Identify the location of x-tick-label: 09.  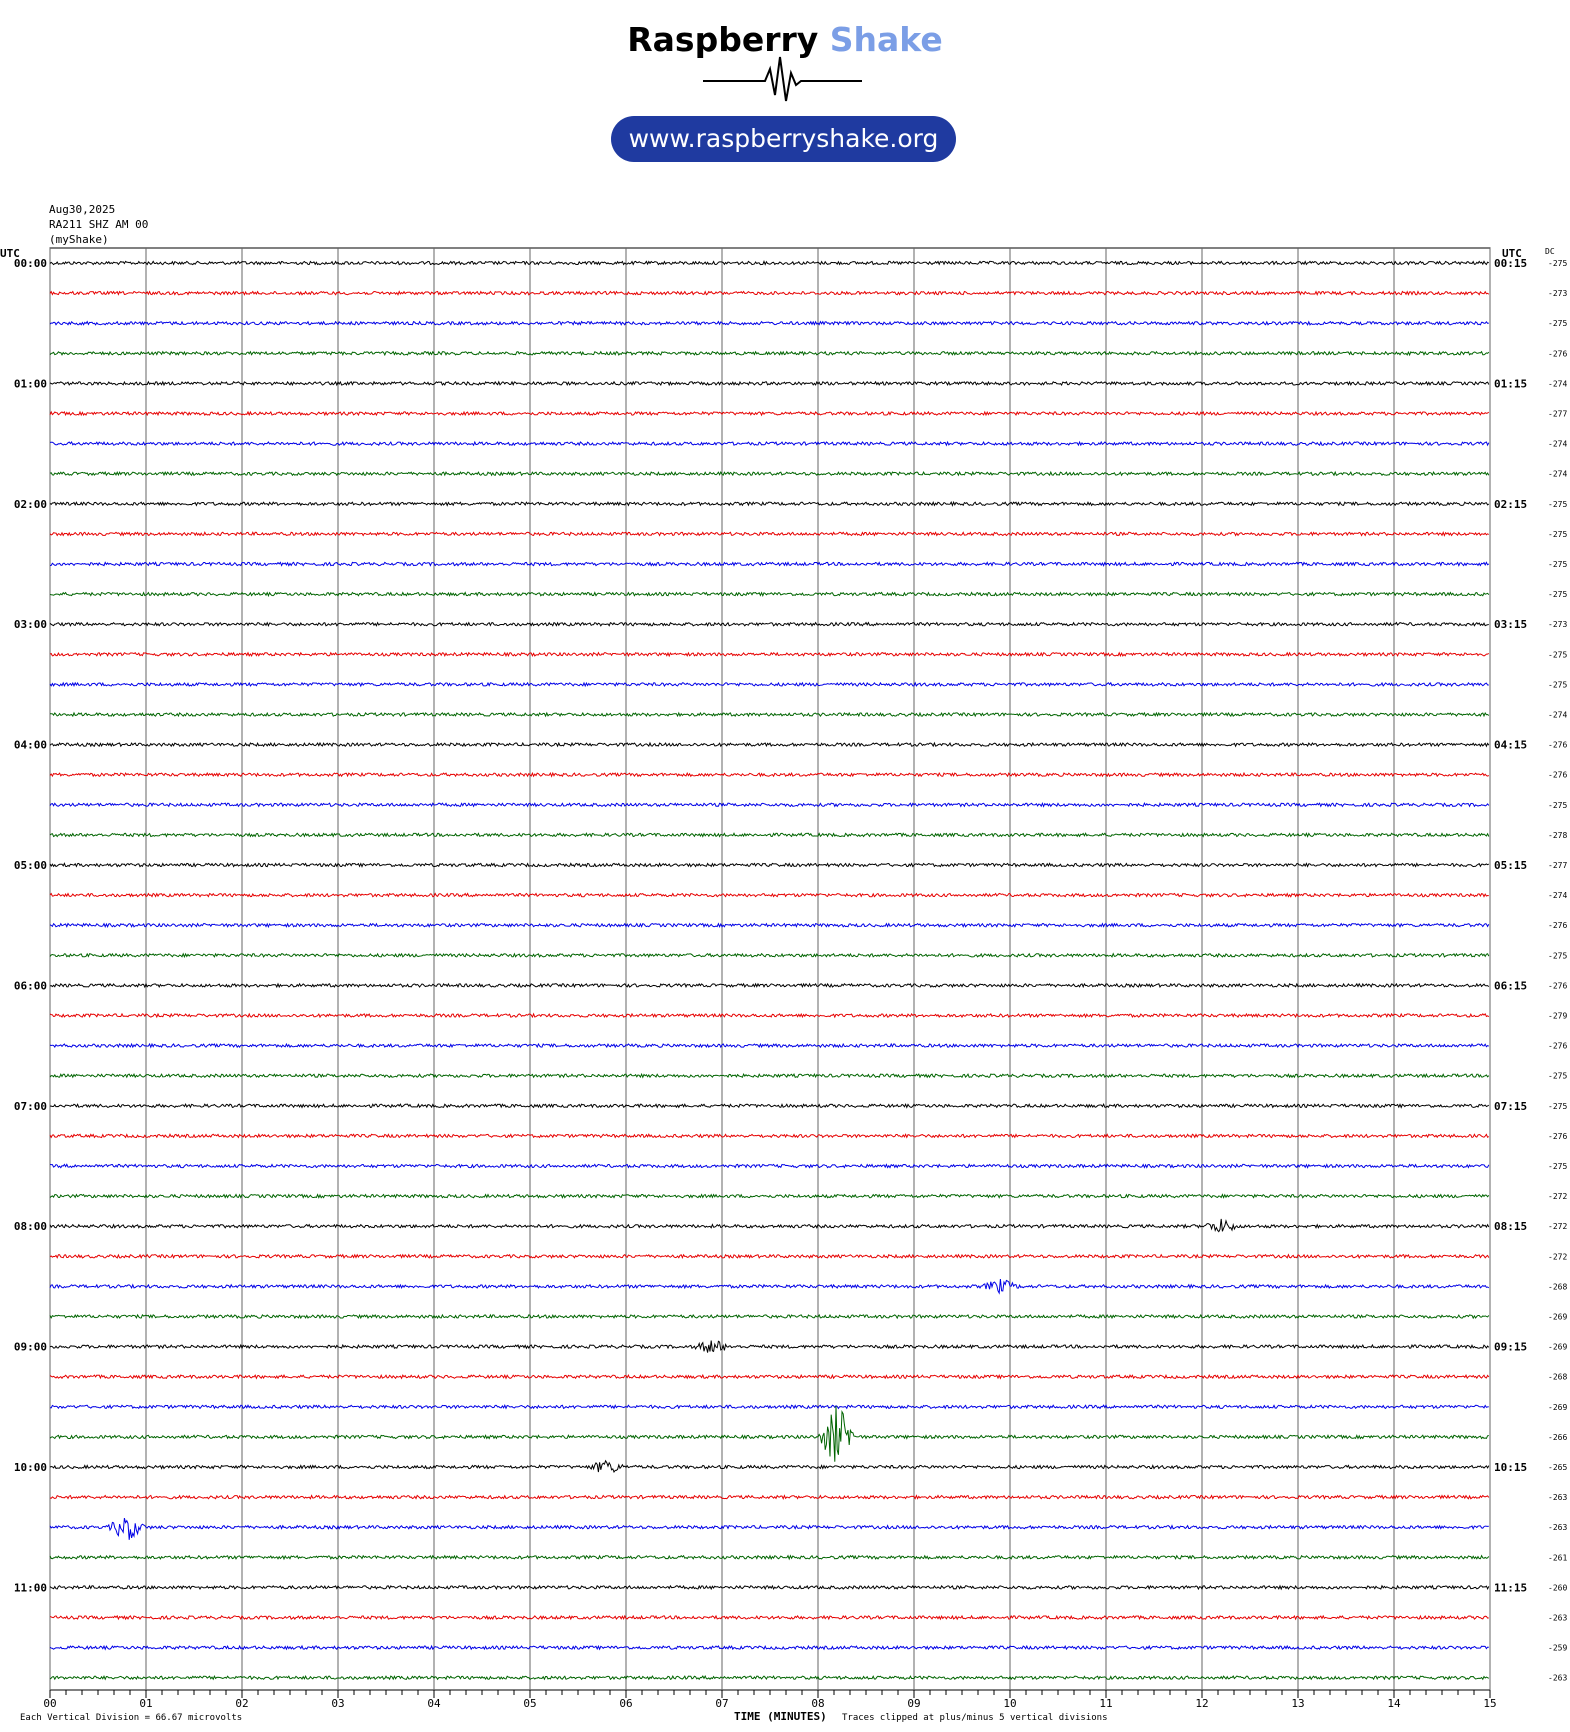
(913, 1703).